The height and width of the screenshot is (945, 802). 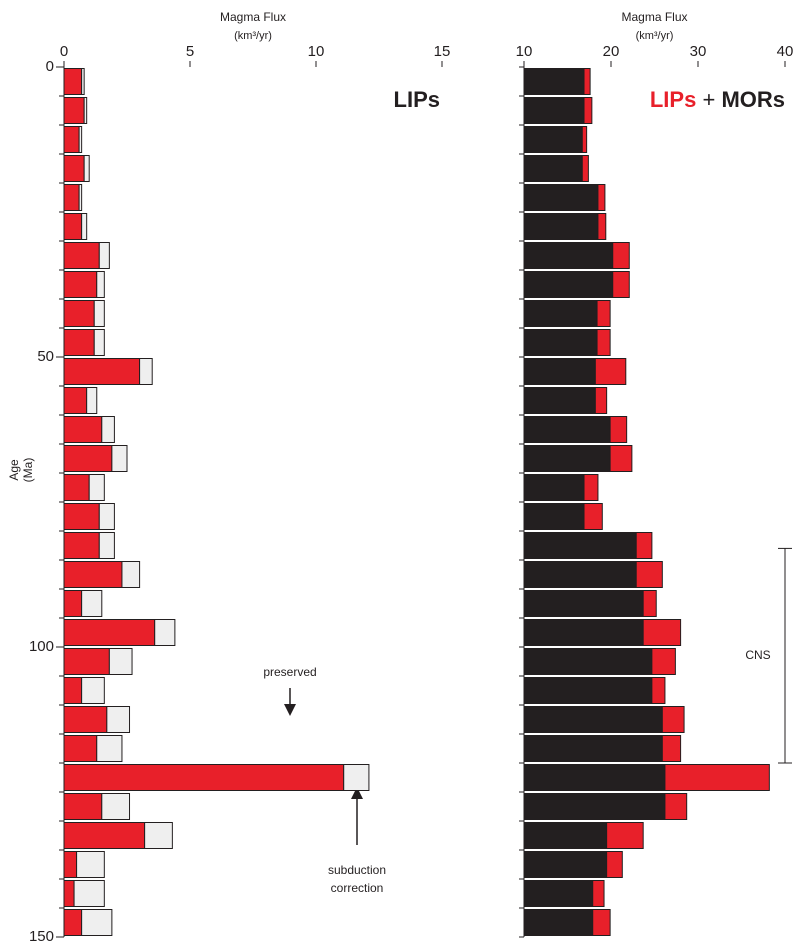 What do you see at coordinates (673, 99) in the screenshot?
I see `title-part: LIPs` at bounding box center [673, 99].